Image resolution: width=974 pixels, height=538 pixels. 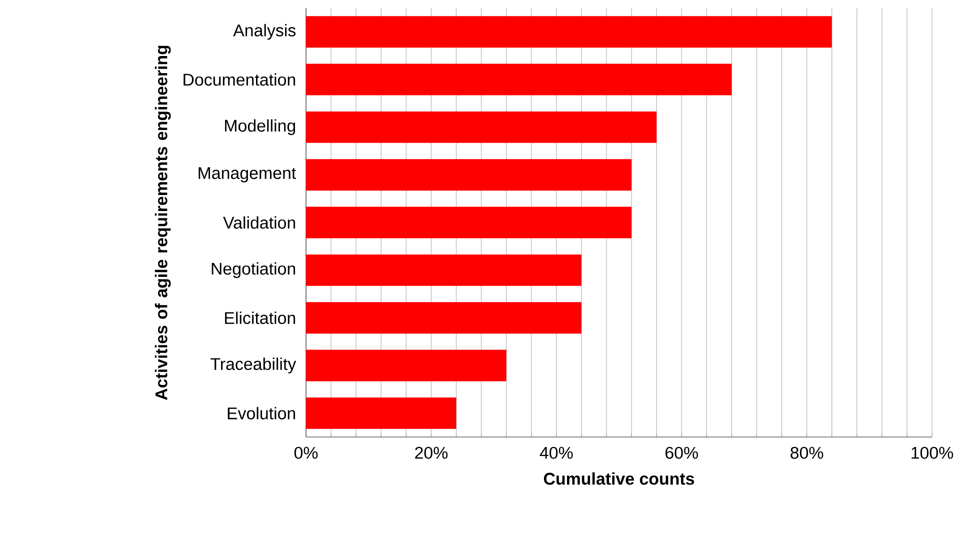 I want to click on y-tick-label: Negotiation, so click(x=254, y=270).